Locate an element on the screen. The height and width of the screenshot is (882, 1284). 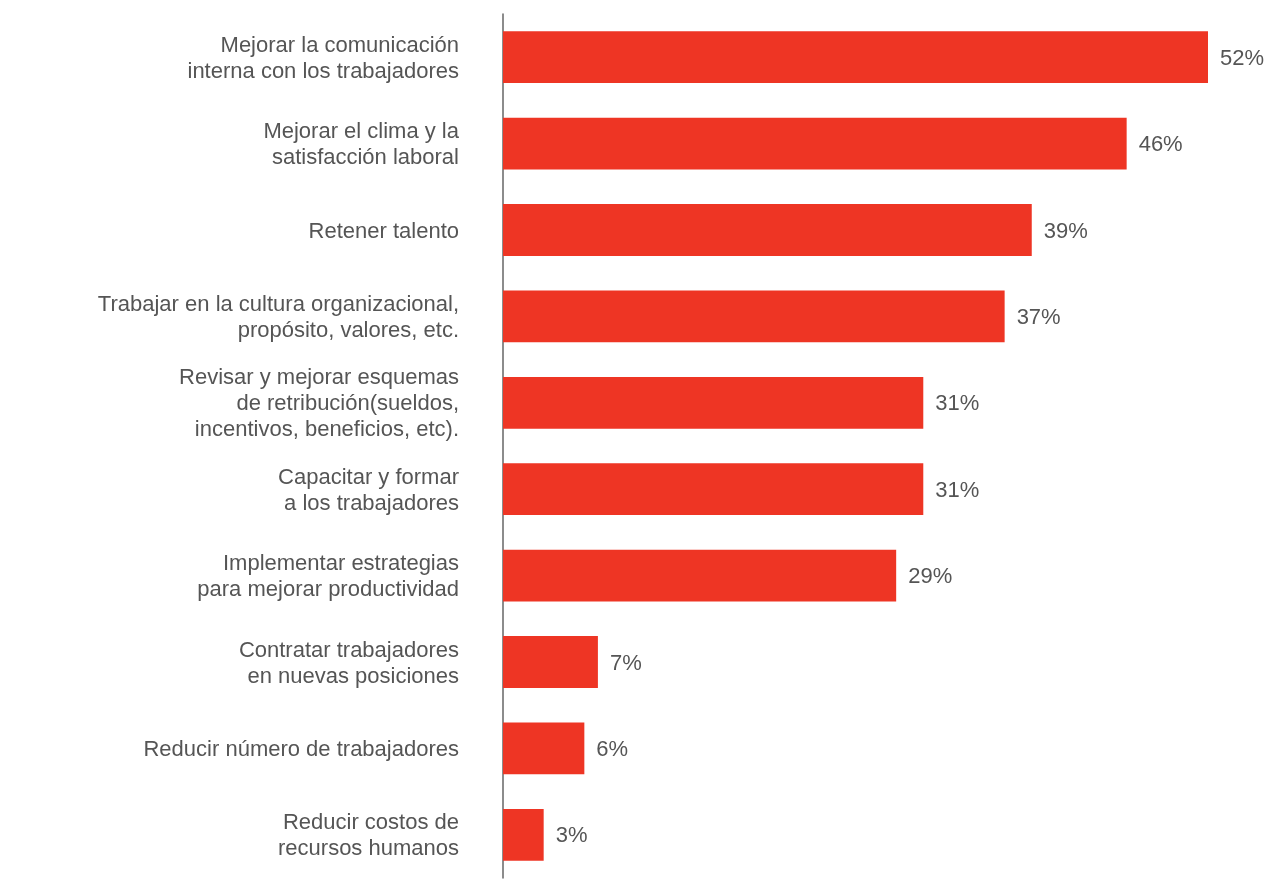
y-tick-label: Implementar estrategias para mejorar productividad is located at coordinates (328, 576).